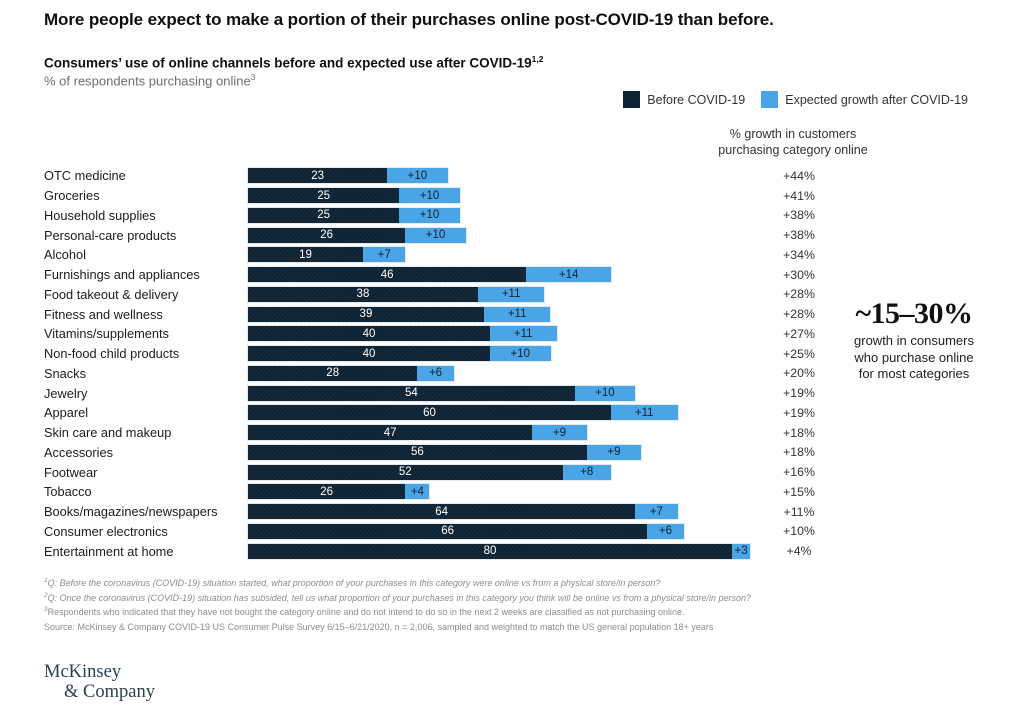  I want to click on legend-label: Before COVID-19, so click(696, 99).